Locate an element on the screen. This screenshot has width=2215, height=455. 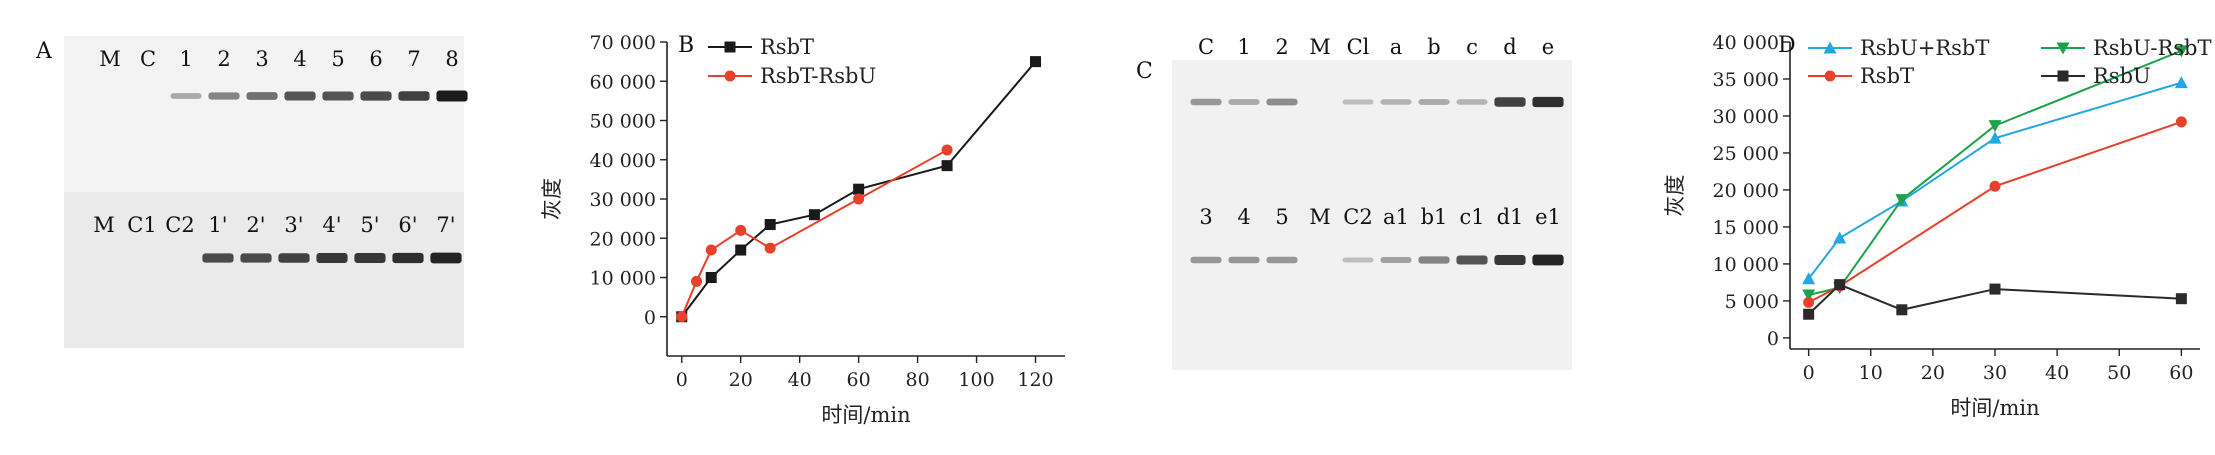
x-tick-label: 0 is located at coordinates (1809, 373).